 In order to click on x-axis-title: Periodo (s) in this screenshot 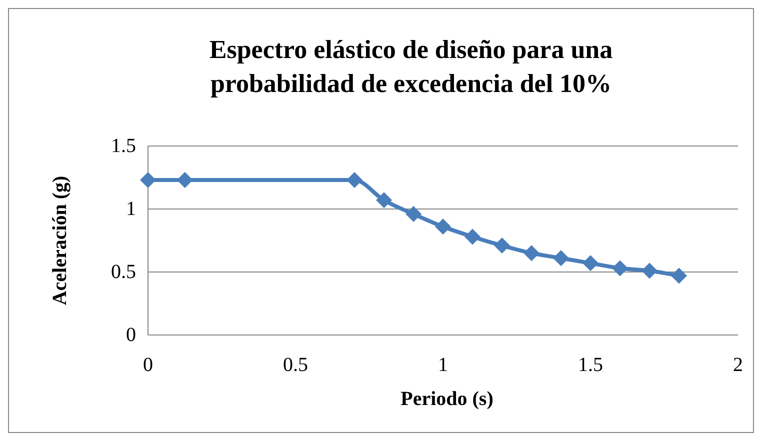, I will do `click(447, 399)`.